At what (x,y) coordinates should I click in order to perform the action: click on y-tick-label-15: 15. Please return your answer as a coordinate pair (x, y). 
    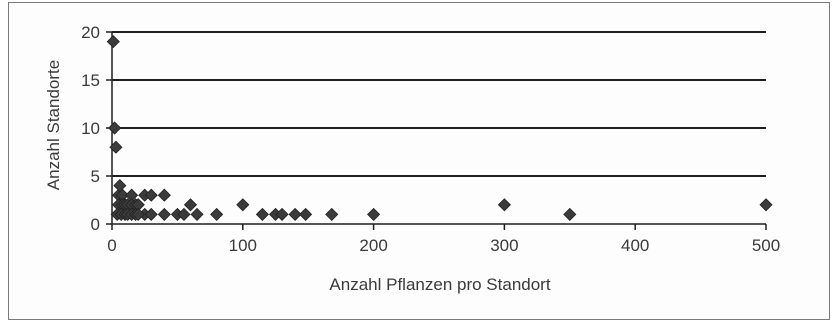
    Looking at the image, I should click on (90, 80).